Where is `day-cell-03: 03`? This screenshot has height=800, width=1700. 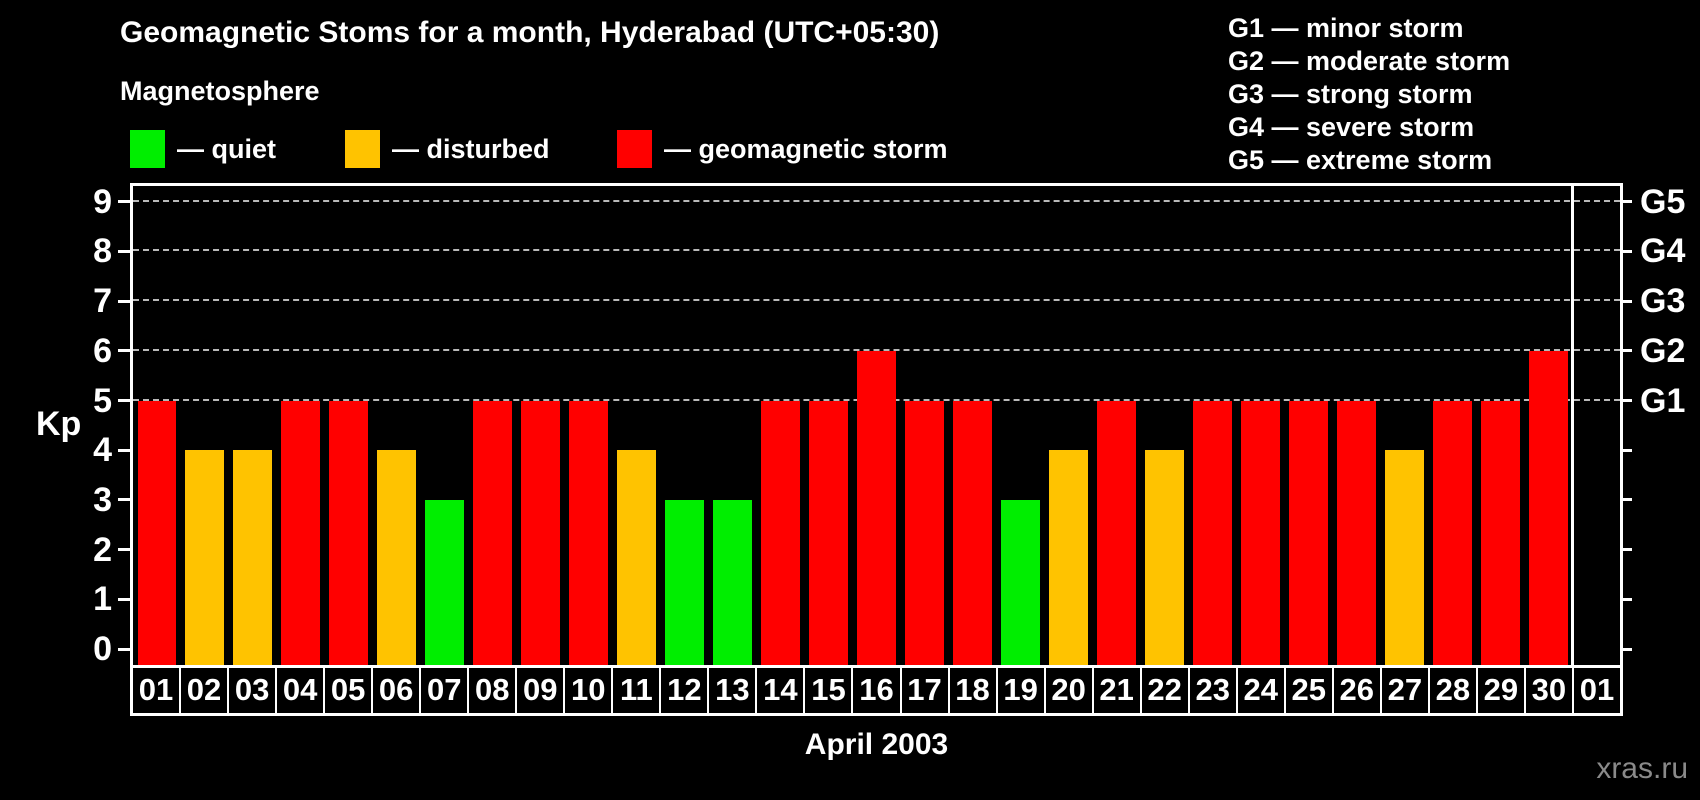
day-cell-03: 03 is located at coordinates (251, 690).